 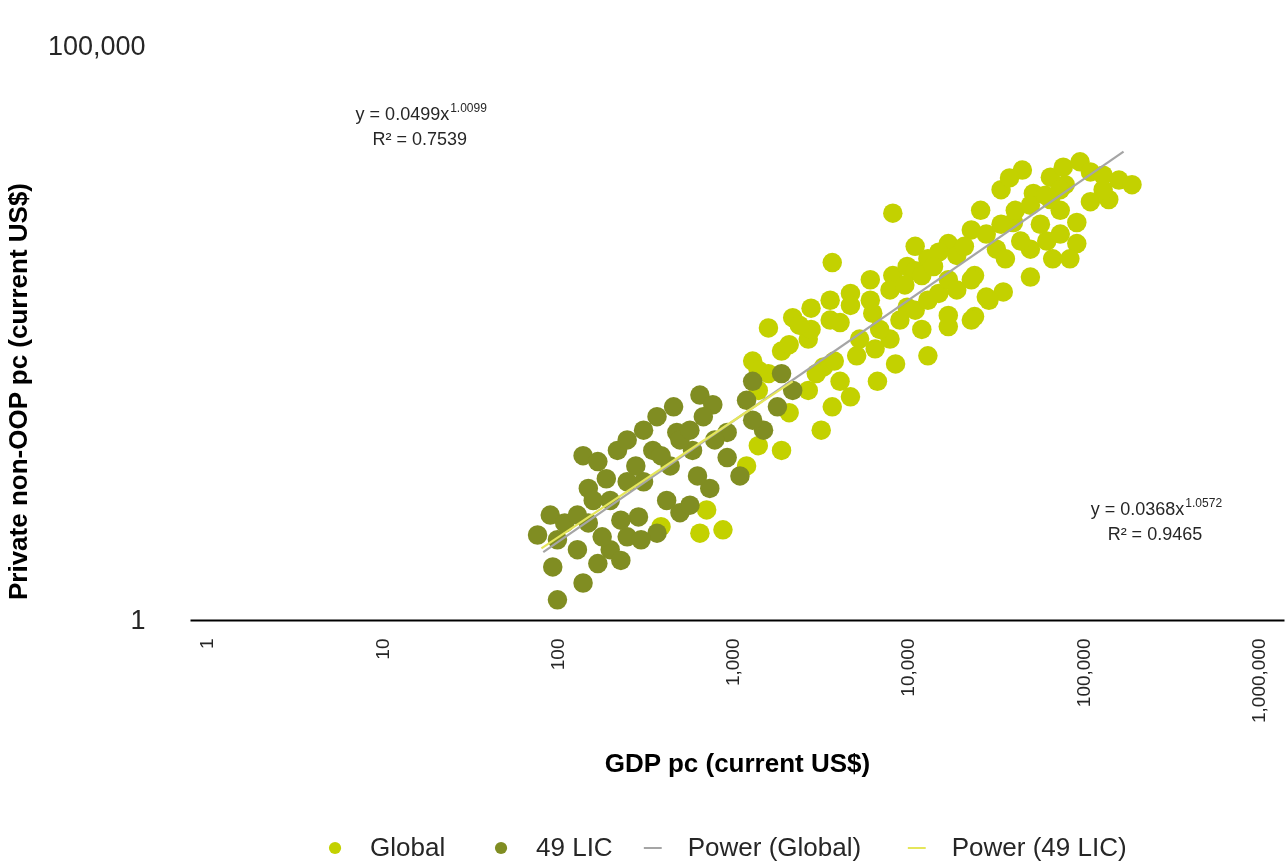 I want to click on x-tick-label: 10,000, so click(x=908, y=667).